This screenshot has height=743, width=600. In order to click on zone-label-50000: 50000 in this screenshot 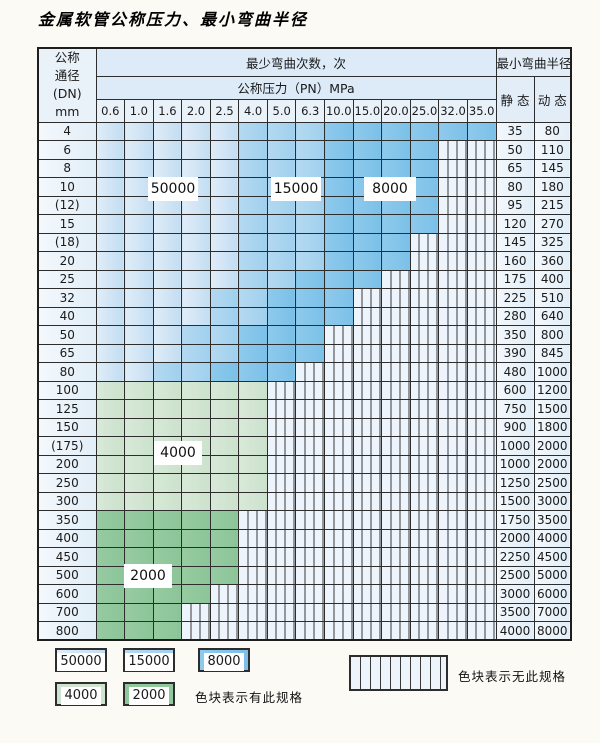, I will do `click(173, 189)`.